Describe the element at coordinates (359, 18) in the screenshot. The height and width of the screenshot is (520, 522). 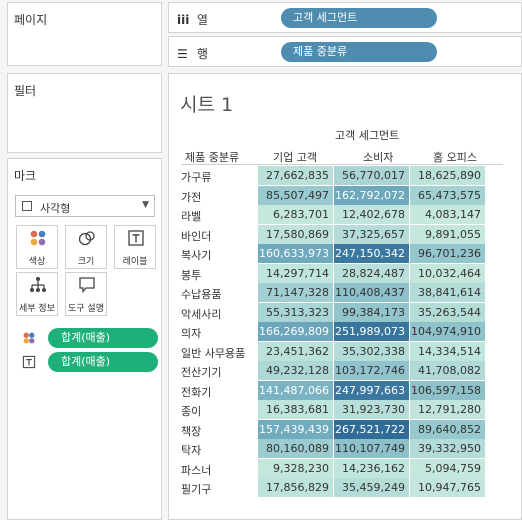
I see `customer-segment-pill: 고객 세그먼트` at that location.